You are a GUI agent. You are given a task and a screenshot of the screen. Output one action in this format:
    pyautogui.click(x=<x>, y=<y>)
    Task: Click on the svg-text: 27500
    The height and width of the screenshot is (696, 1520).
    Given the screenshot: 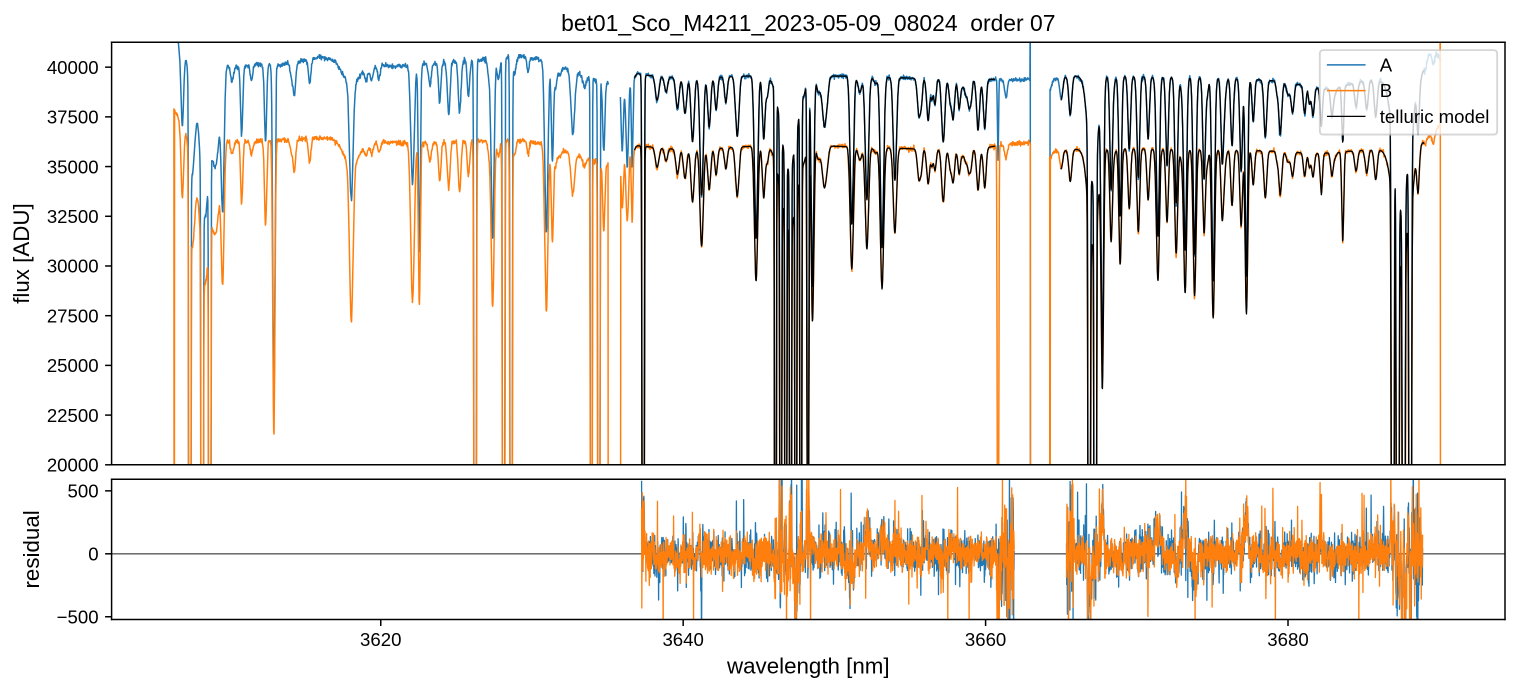 What is the action you would take?
    pyautogui.click(x=73, y=315)
    